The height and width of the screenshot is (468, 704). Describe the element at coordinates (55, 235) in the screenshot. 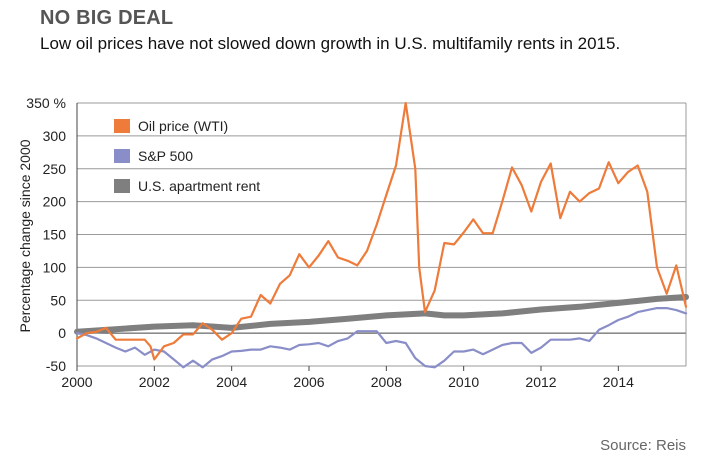

I see `y-tick-label: 150` at that location.